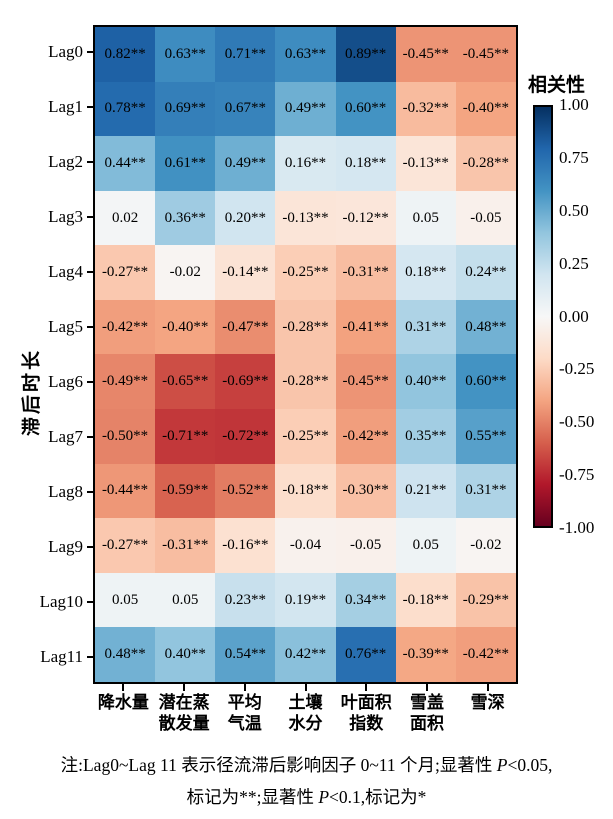 The image size is (613, 819). I want to click on colorbar-tick-label: 0.50, so click(574, 210).